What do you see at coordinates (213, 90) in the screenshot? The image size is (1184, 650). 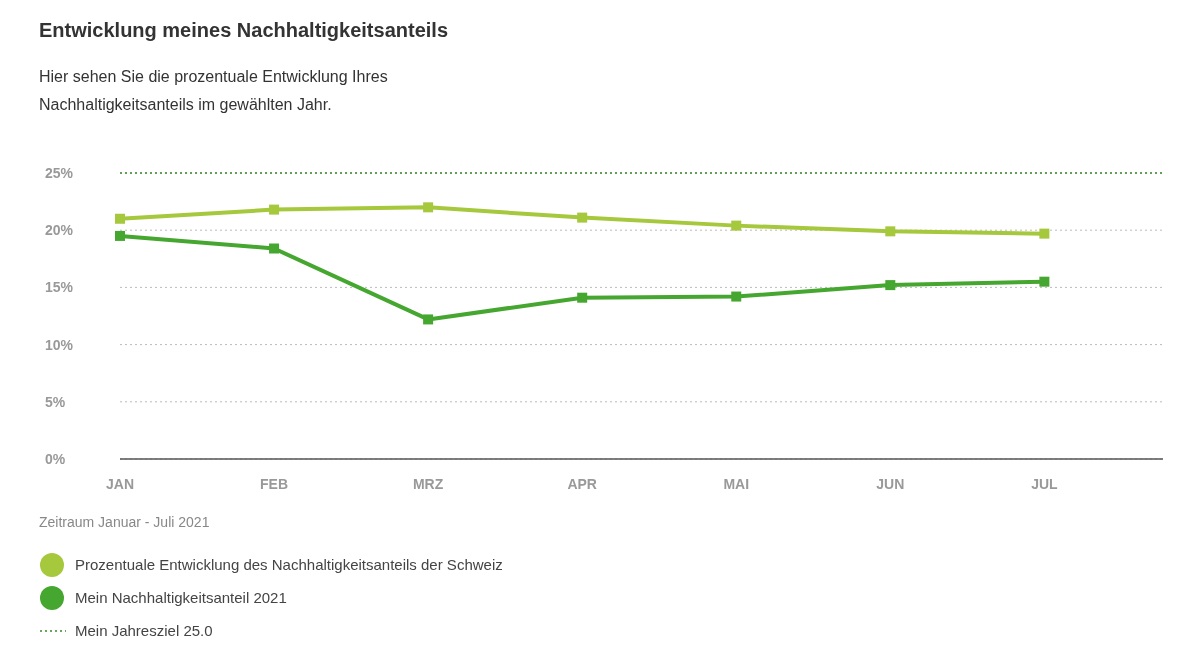 I see `chart-subtitle: Hier sehen Sie die prozentuale Entwicklung Ihres Nachhaltigkeitsanteils im gewählten Jahr.` at bounding box center [213, 90].